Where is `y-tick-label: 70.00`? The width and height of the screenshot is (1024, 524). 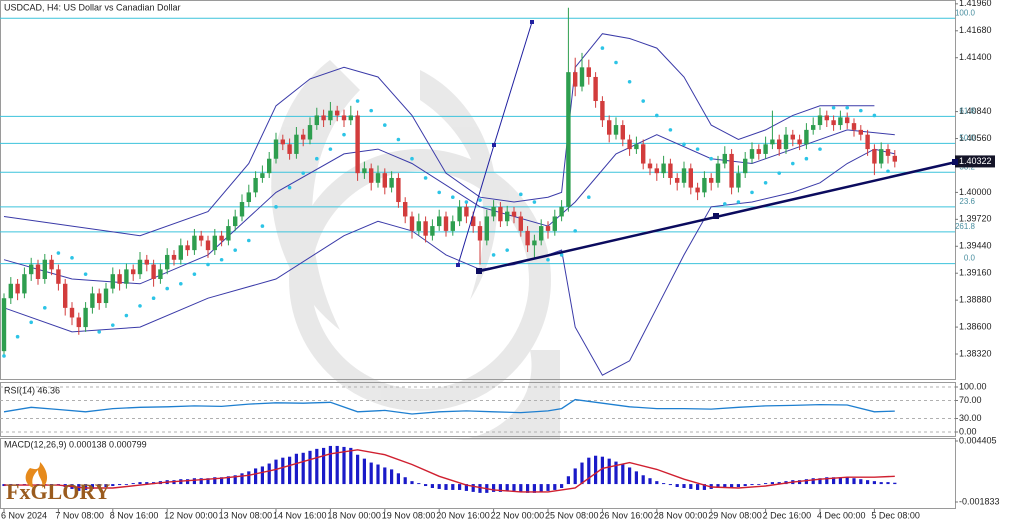 y-tick-label: 70.00 is located at coordinates (970, 400).